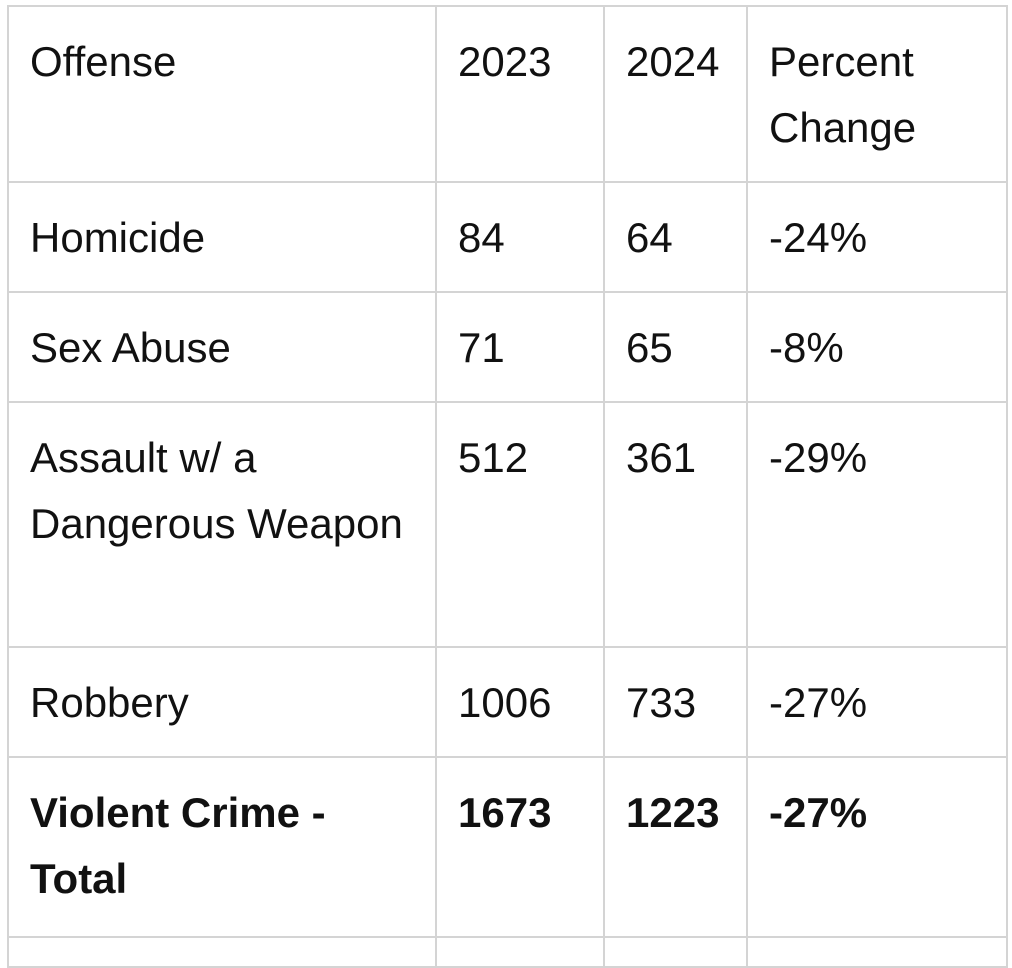 This screenshot has width=1012, height=968. Describe the element at coordinates (675, 524) in the screenshot. I see `cell-2024: 361` at that location.